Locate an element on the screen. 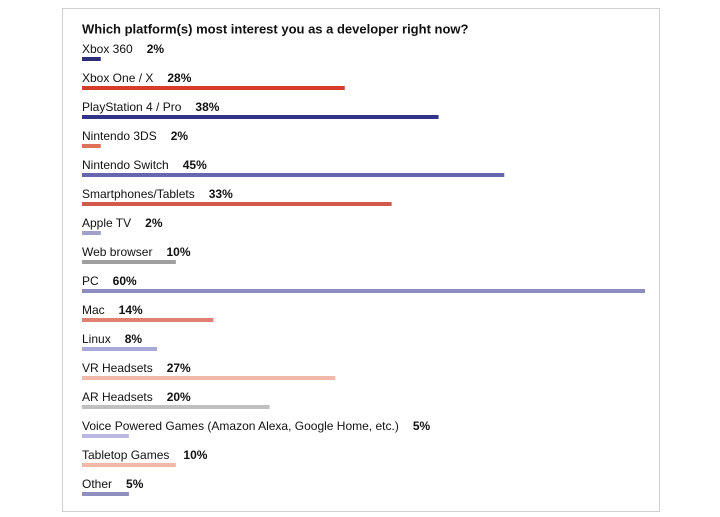 The height and width of the screenshot is (517, 720). value-label: 38% is located at coordinates (207, 107).